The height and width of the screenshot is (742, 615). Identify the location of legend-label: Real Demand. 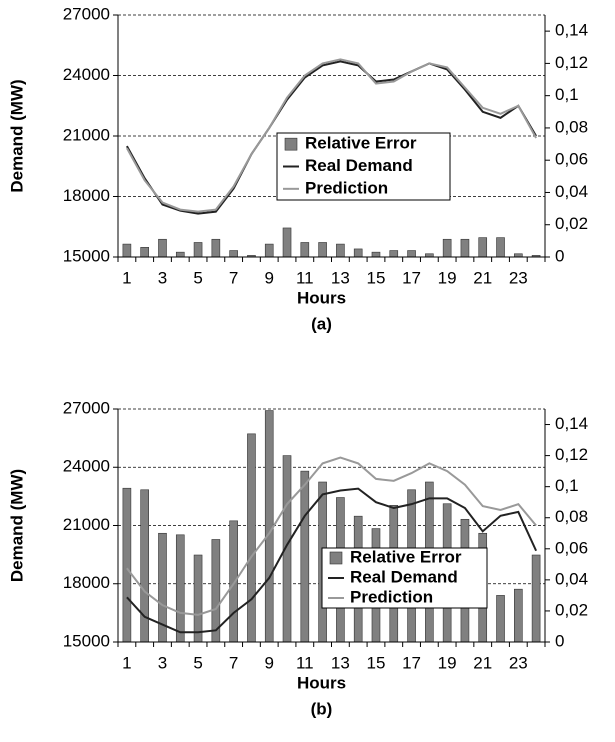
(404, 576).